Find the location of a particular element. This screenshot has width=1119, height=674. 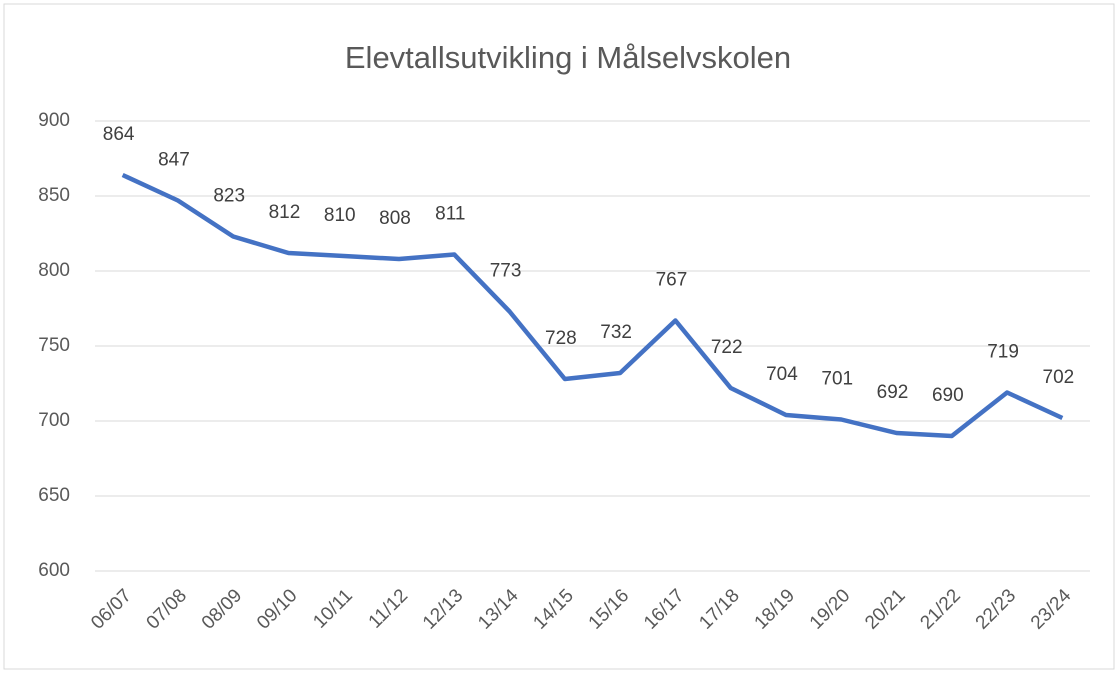

data-label: 728 is located at coordinates (561, 338).